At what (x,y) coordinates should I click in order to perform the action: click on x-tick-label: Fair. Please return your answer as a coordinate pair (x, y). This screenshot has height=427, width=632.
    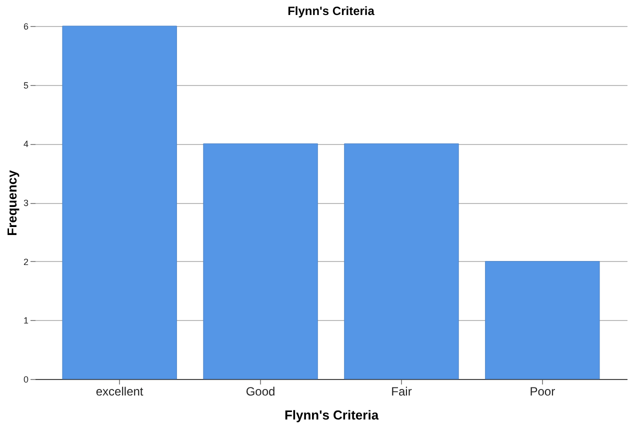
    Looking at the image, I should click on (401, 391).